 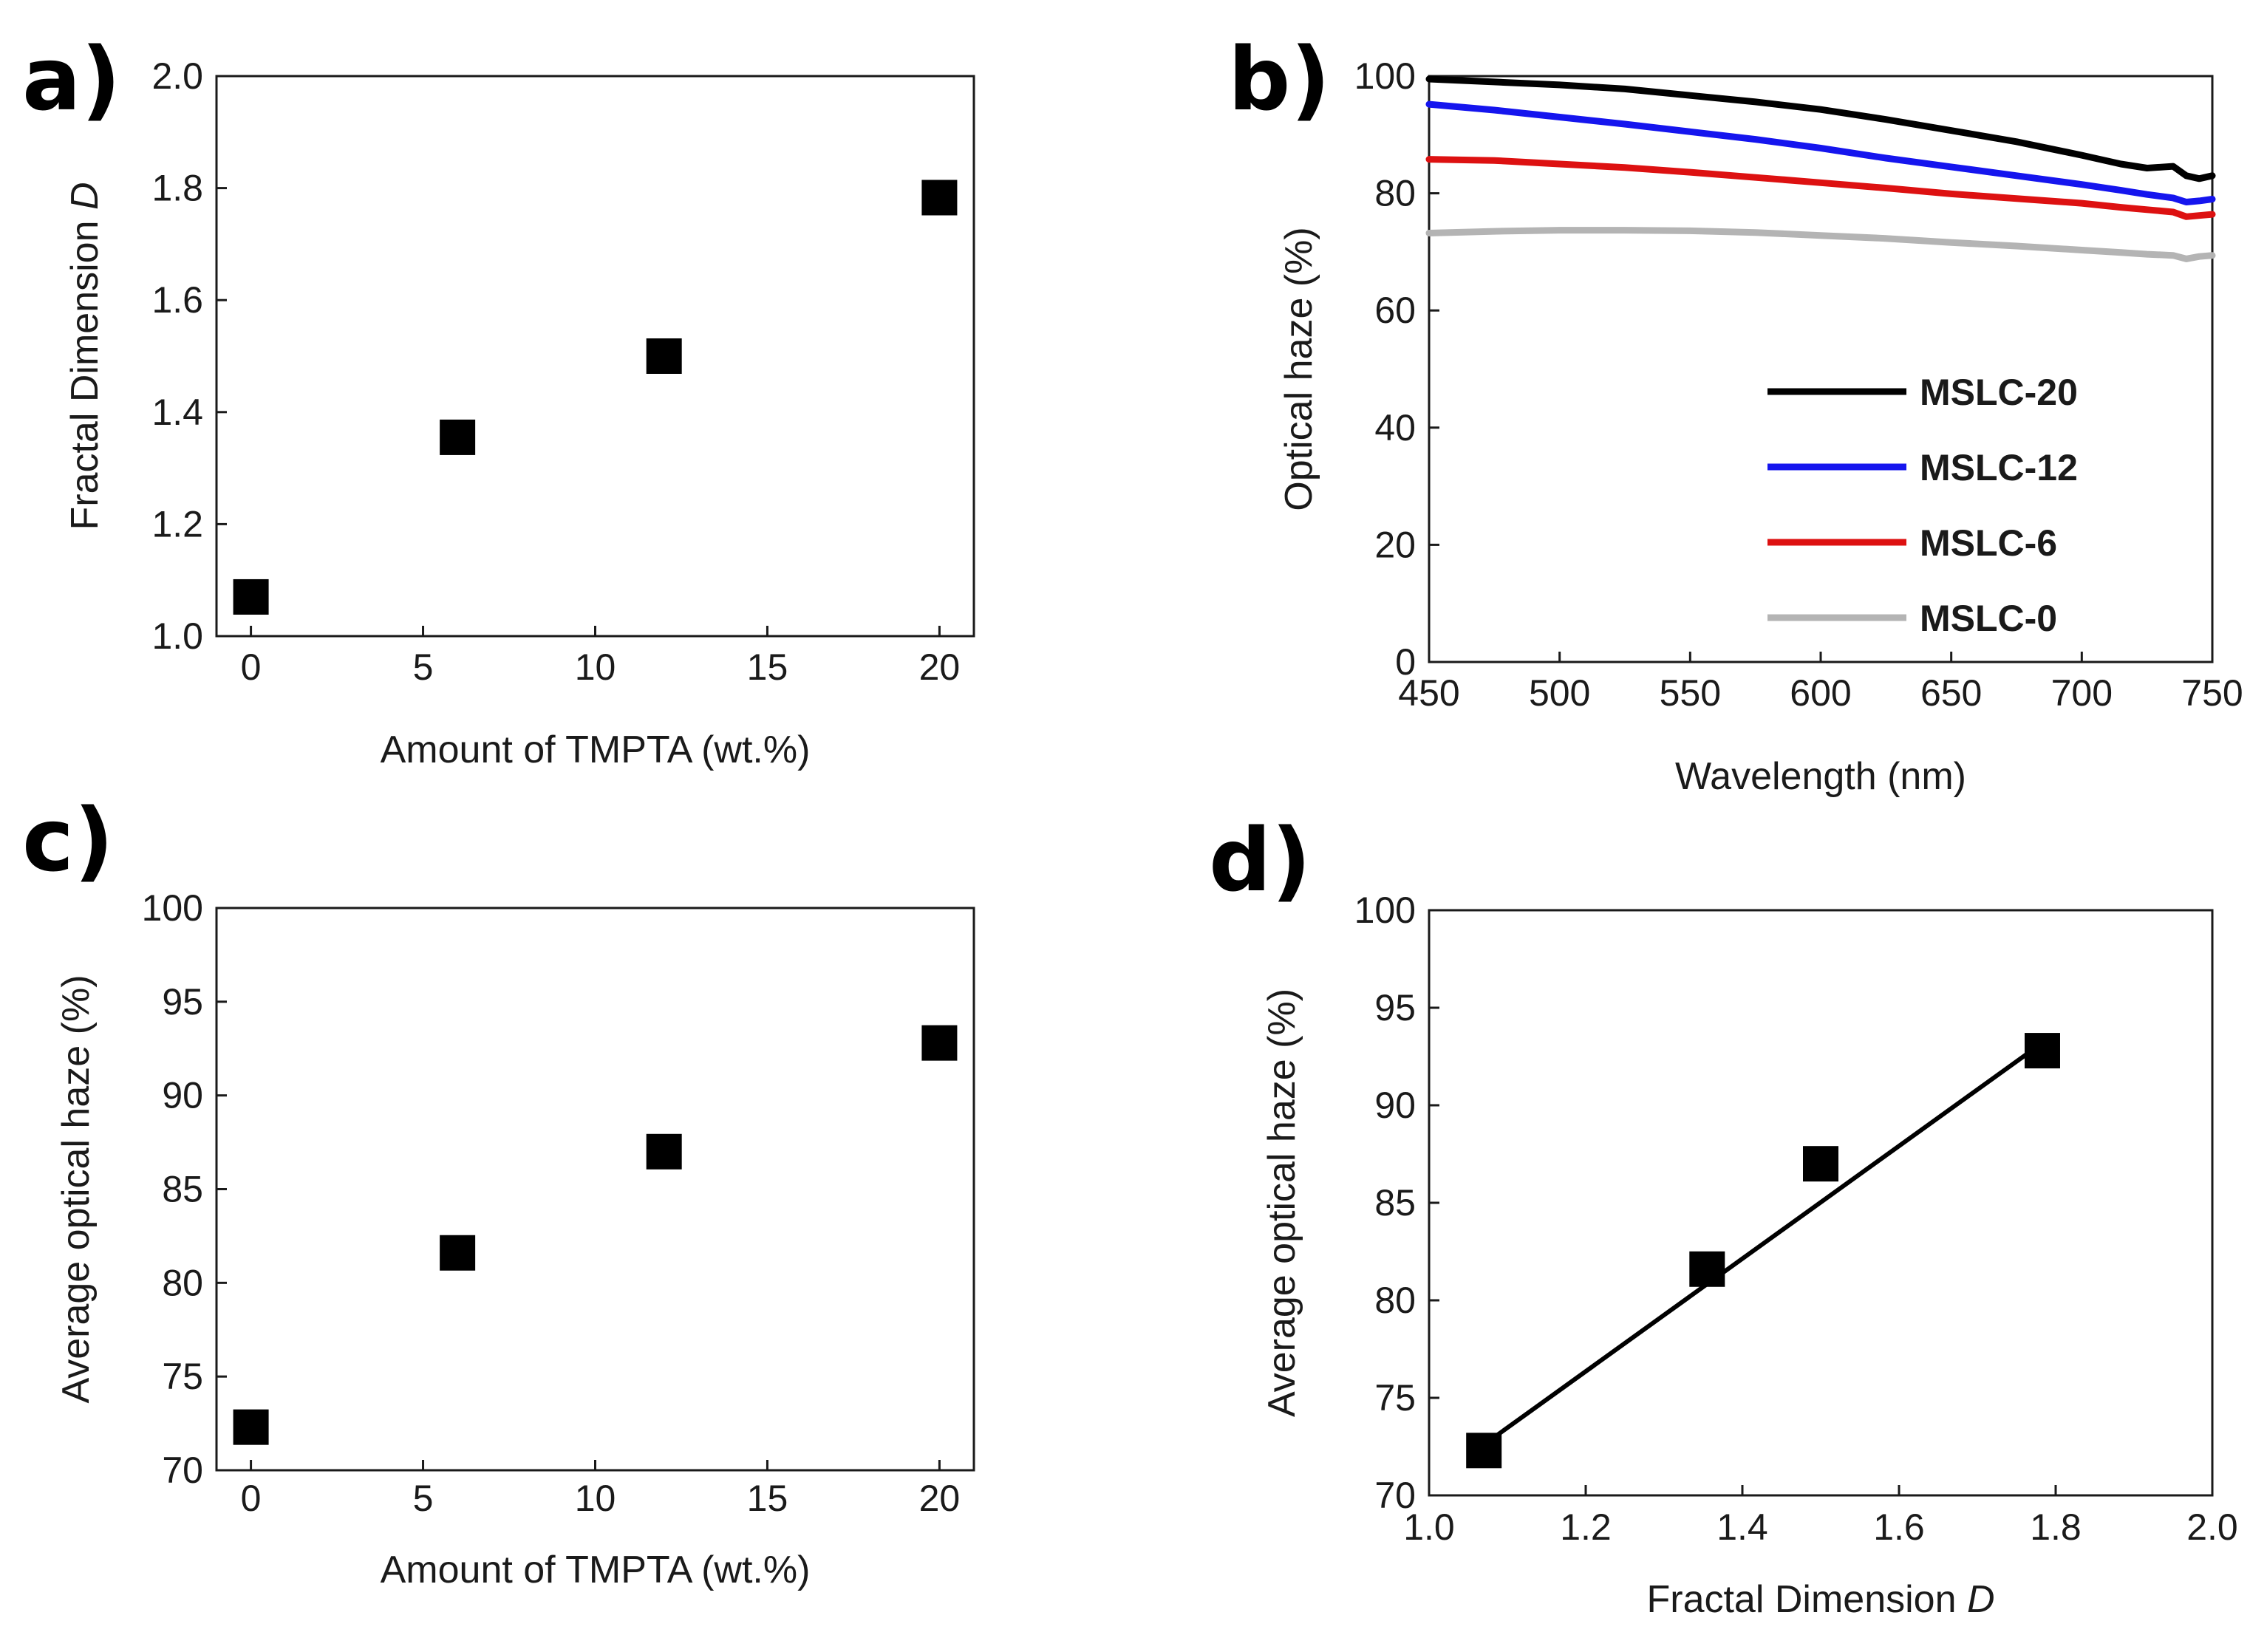 What do you see at coordinates (177, 300) in the screenshot?
I see `y-tick-label: 1.6` at bounding box center [177, 300].